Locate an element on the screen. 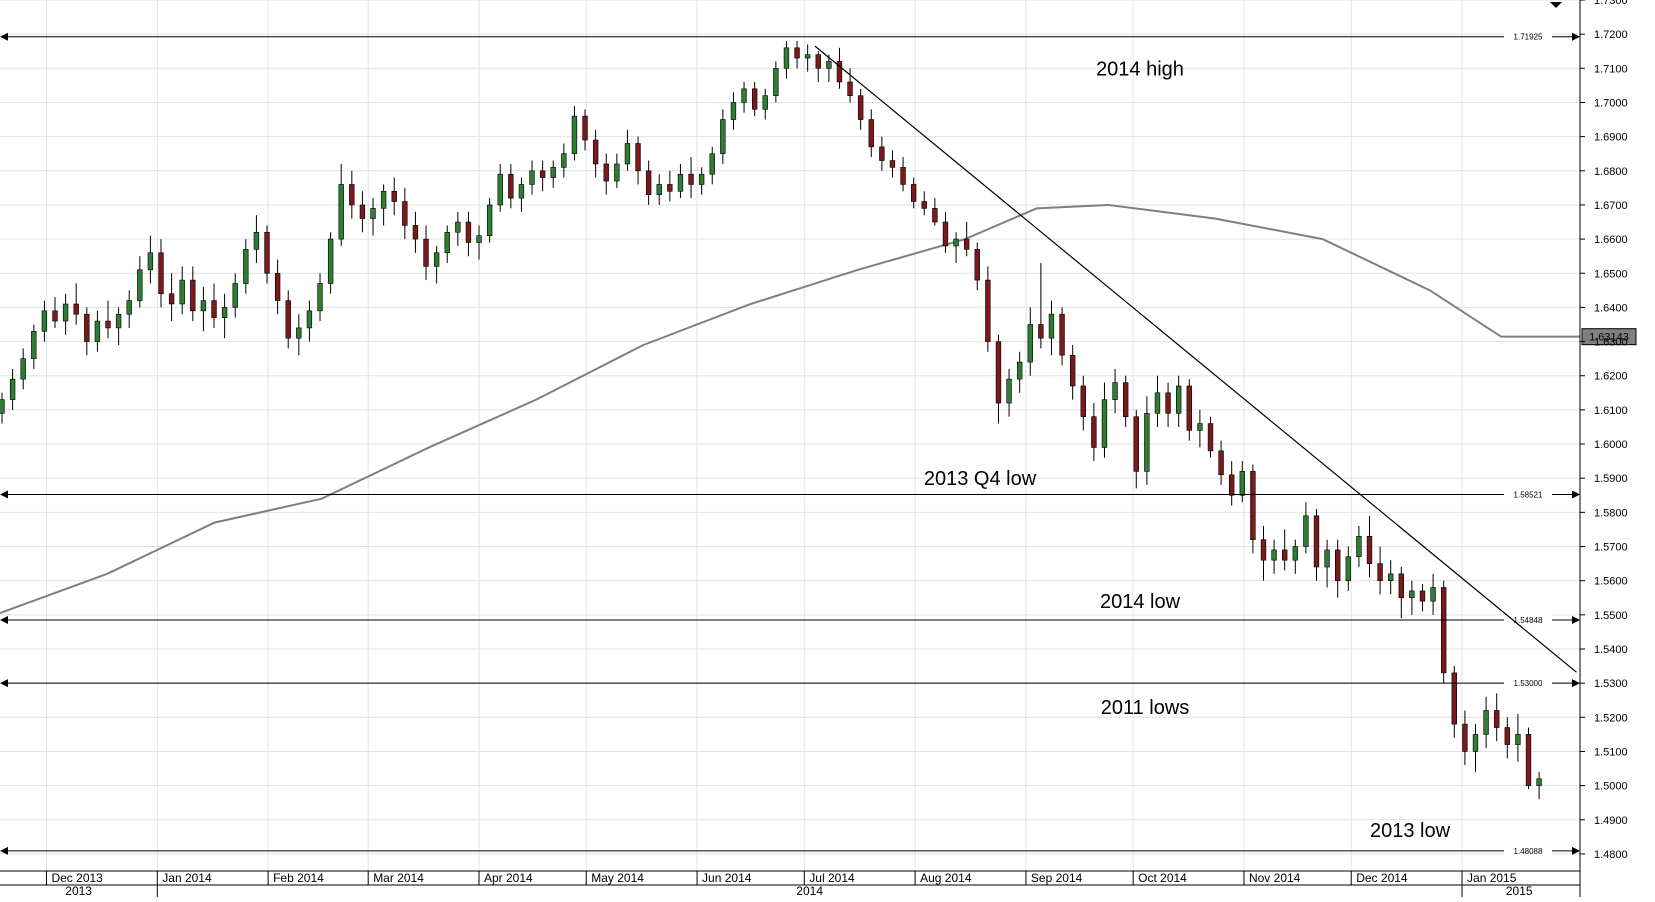 Image resolution: width=1655 pixels, height=902 pixels. y-tick-label: 1.5500 is located at coordinates (1611, 616).